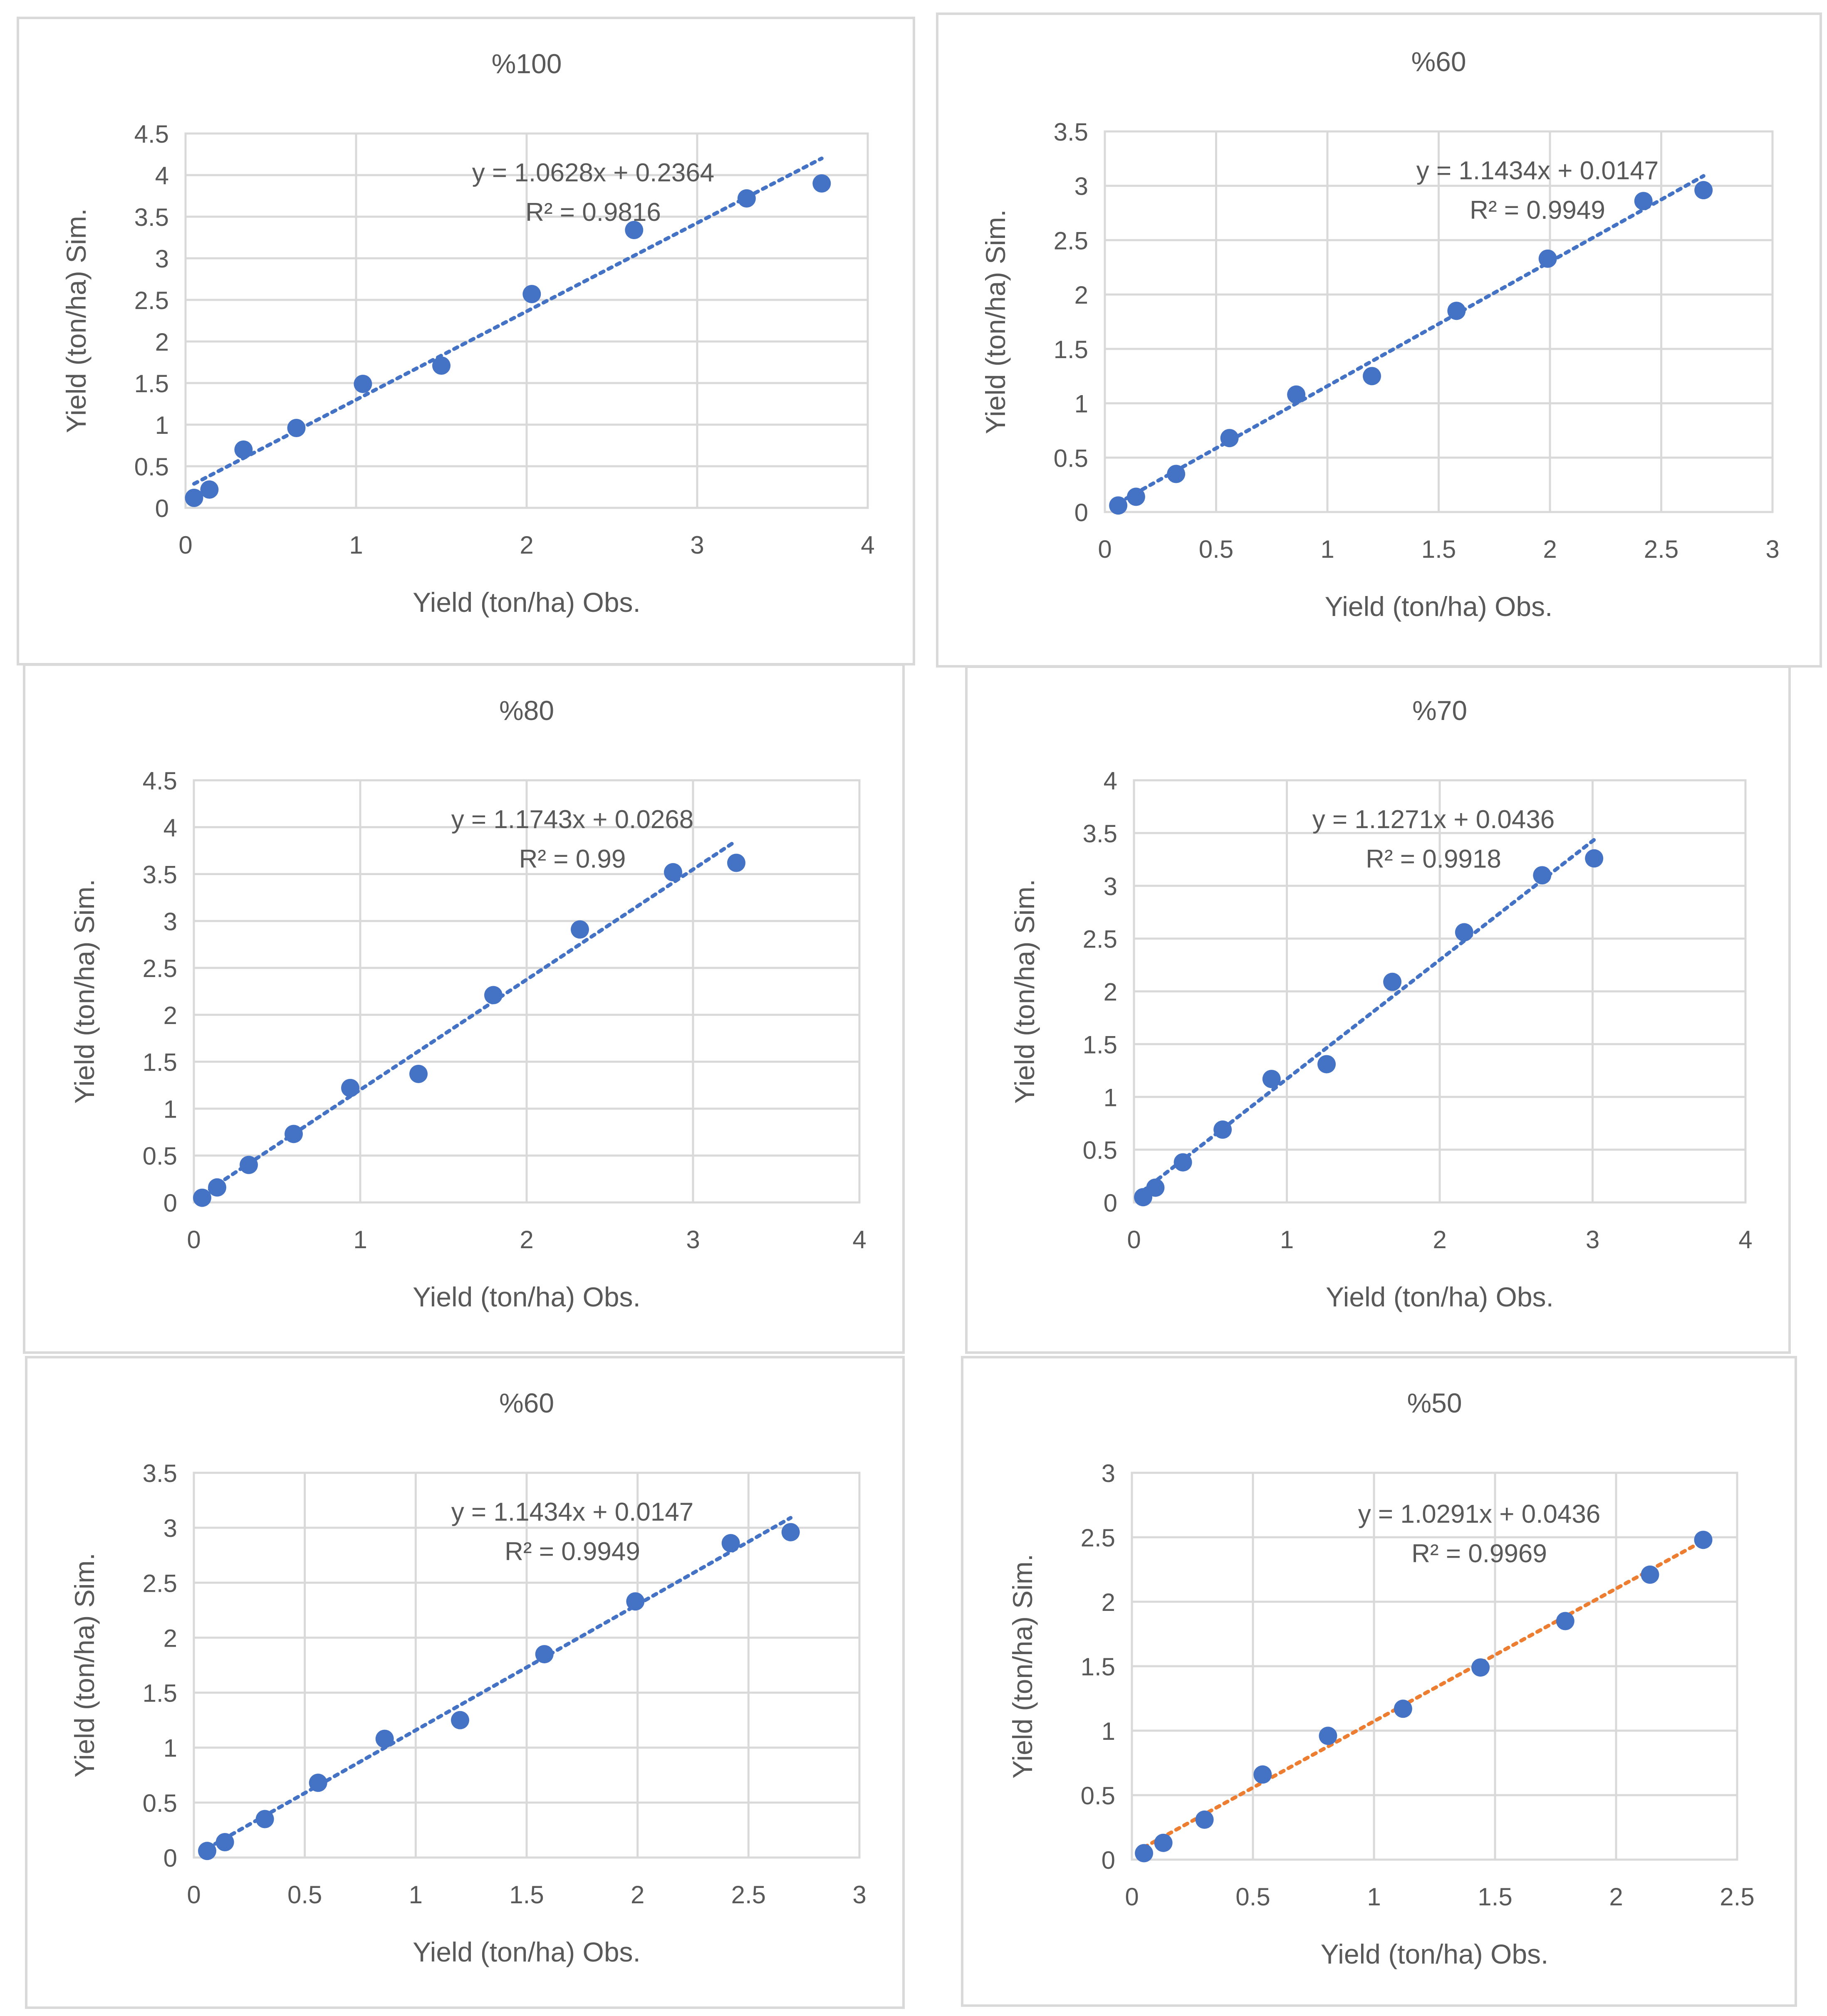  What do you see at coordinates (1480, 1514) in the screenshot?
I see `trendline-equation: y = 1.0291x + 0.0436` at bounding box center [1480, 1514].